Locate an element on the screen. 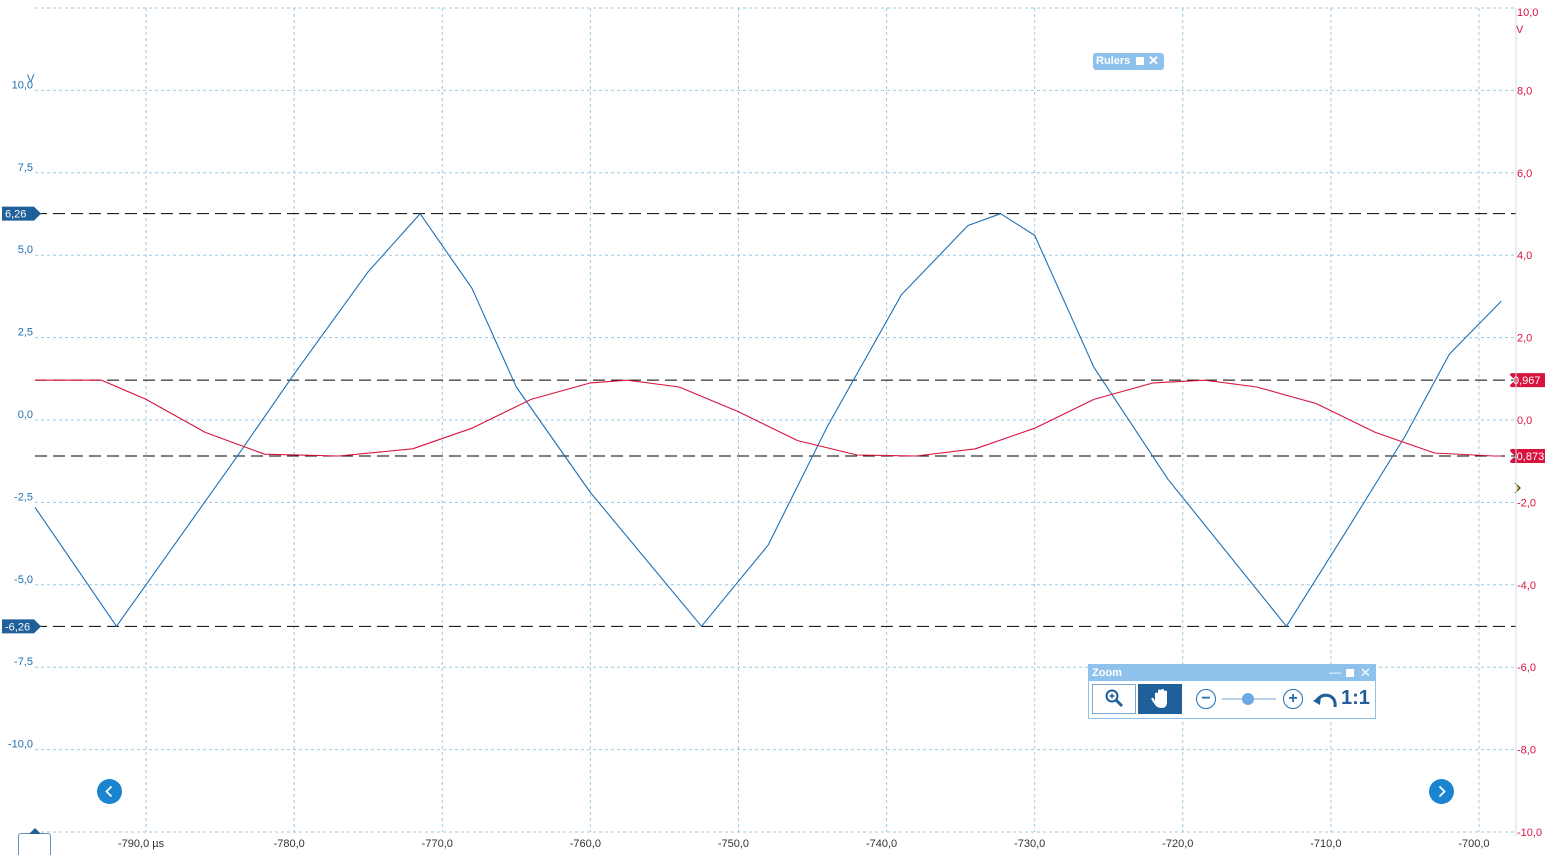 The height and width of the screenshot is (856, 1548). left-tick-label: -5,0 is located at coordinates (23, 580).